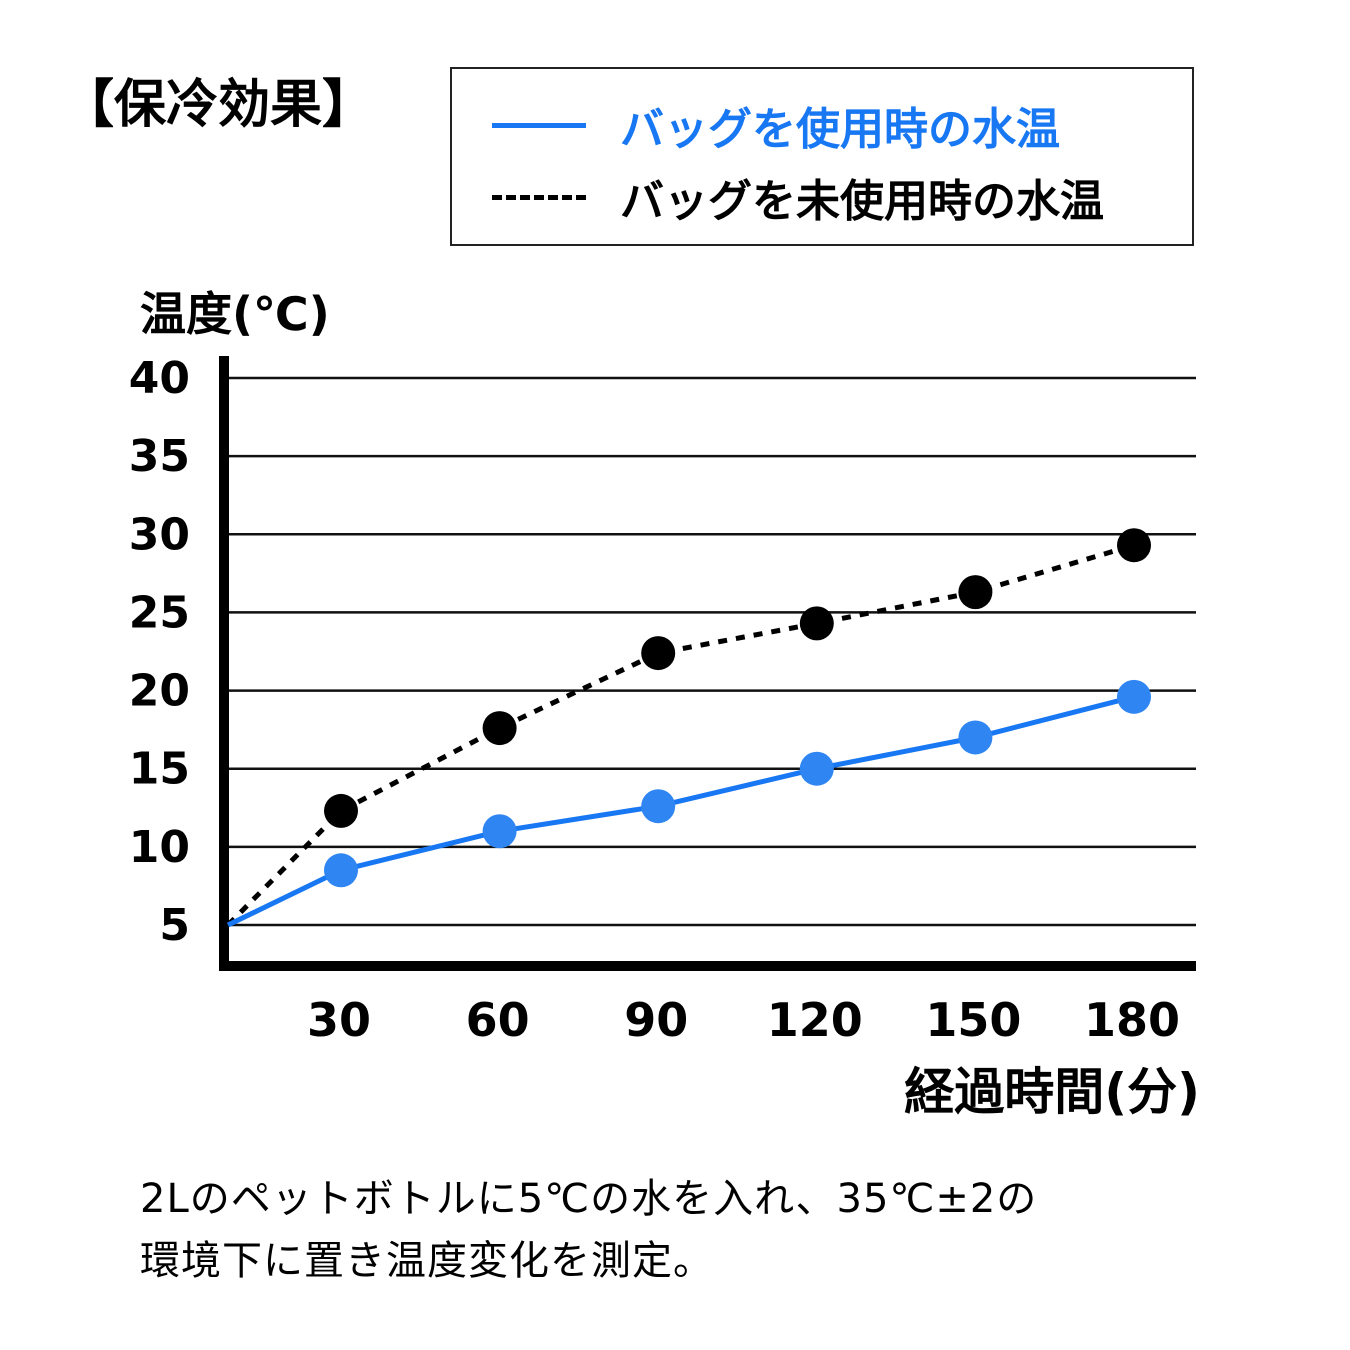 This screenshot has width=1350, height=1350. What do you see at coordinates (159, 769) in the screenshot?
I see `y-tick-label: 15` at bounding box center [159, 769].